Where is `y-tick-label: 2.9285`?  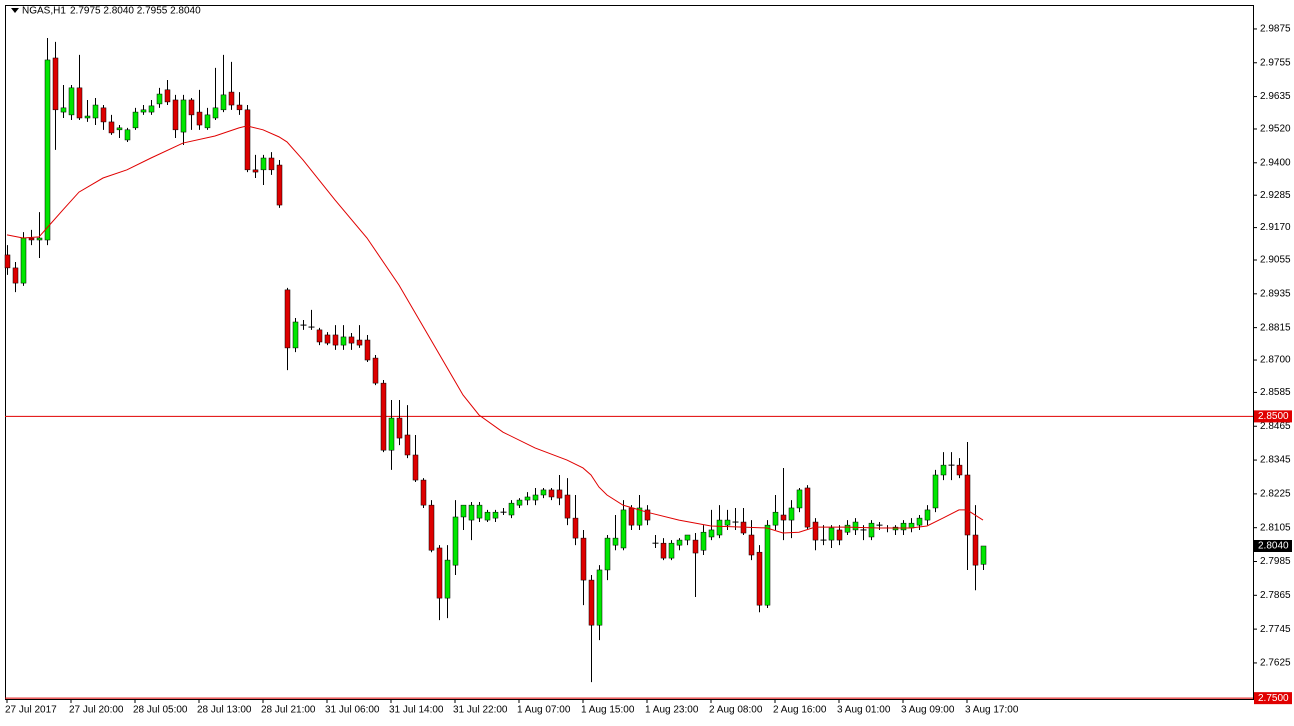
y-tick-label: 2.9285 is located at coordinates (1275, 195).